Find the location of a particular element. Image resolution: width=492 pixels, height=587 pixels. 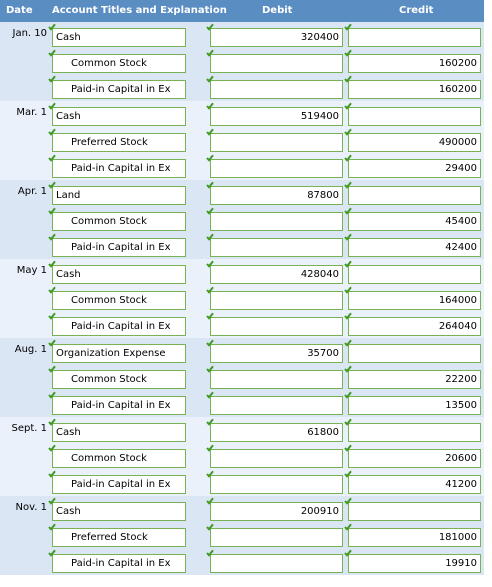

debit-amount-field: 35700 is located at coordinates (276, 353).